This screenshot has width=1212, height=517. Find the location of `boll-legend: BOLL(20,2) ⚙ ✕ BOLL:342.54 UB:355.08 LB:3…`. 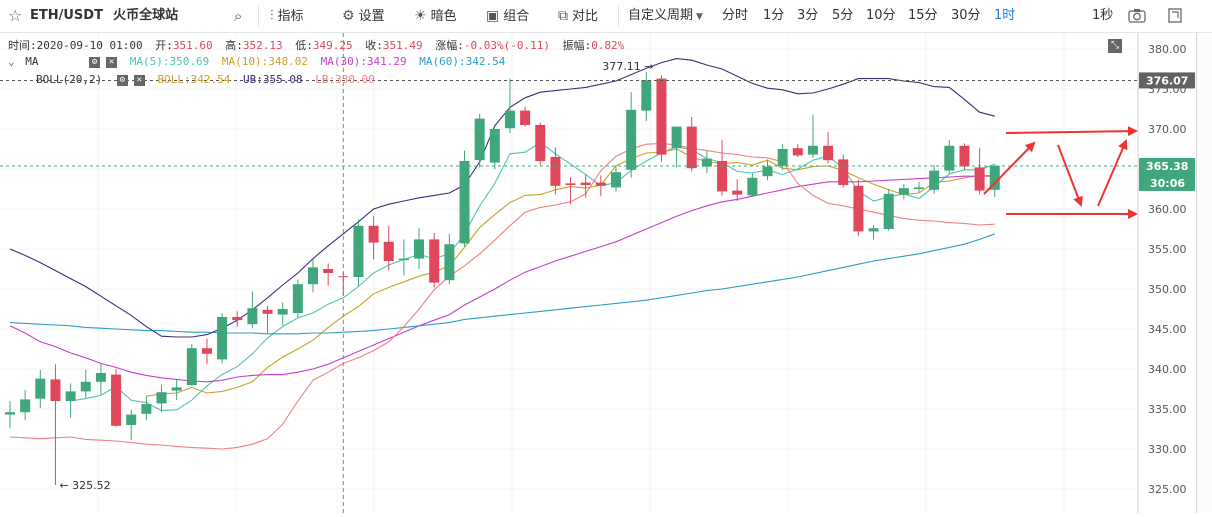

boll-legend: BOLL(20,2) ⚙ ✕ BOLL:342.54 UB:355.08 LB:3… is located at coordinates (208, 79).